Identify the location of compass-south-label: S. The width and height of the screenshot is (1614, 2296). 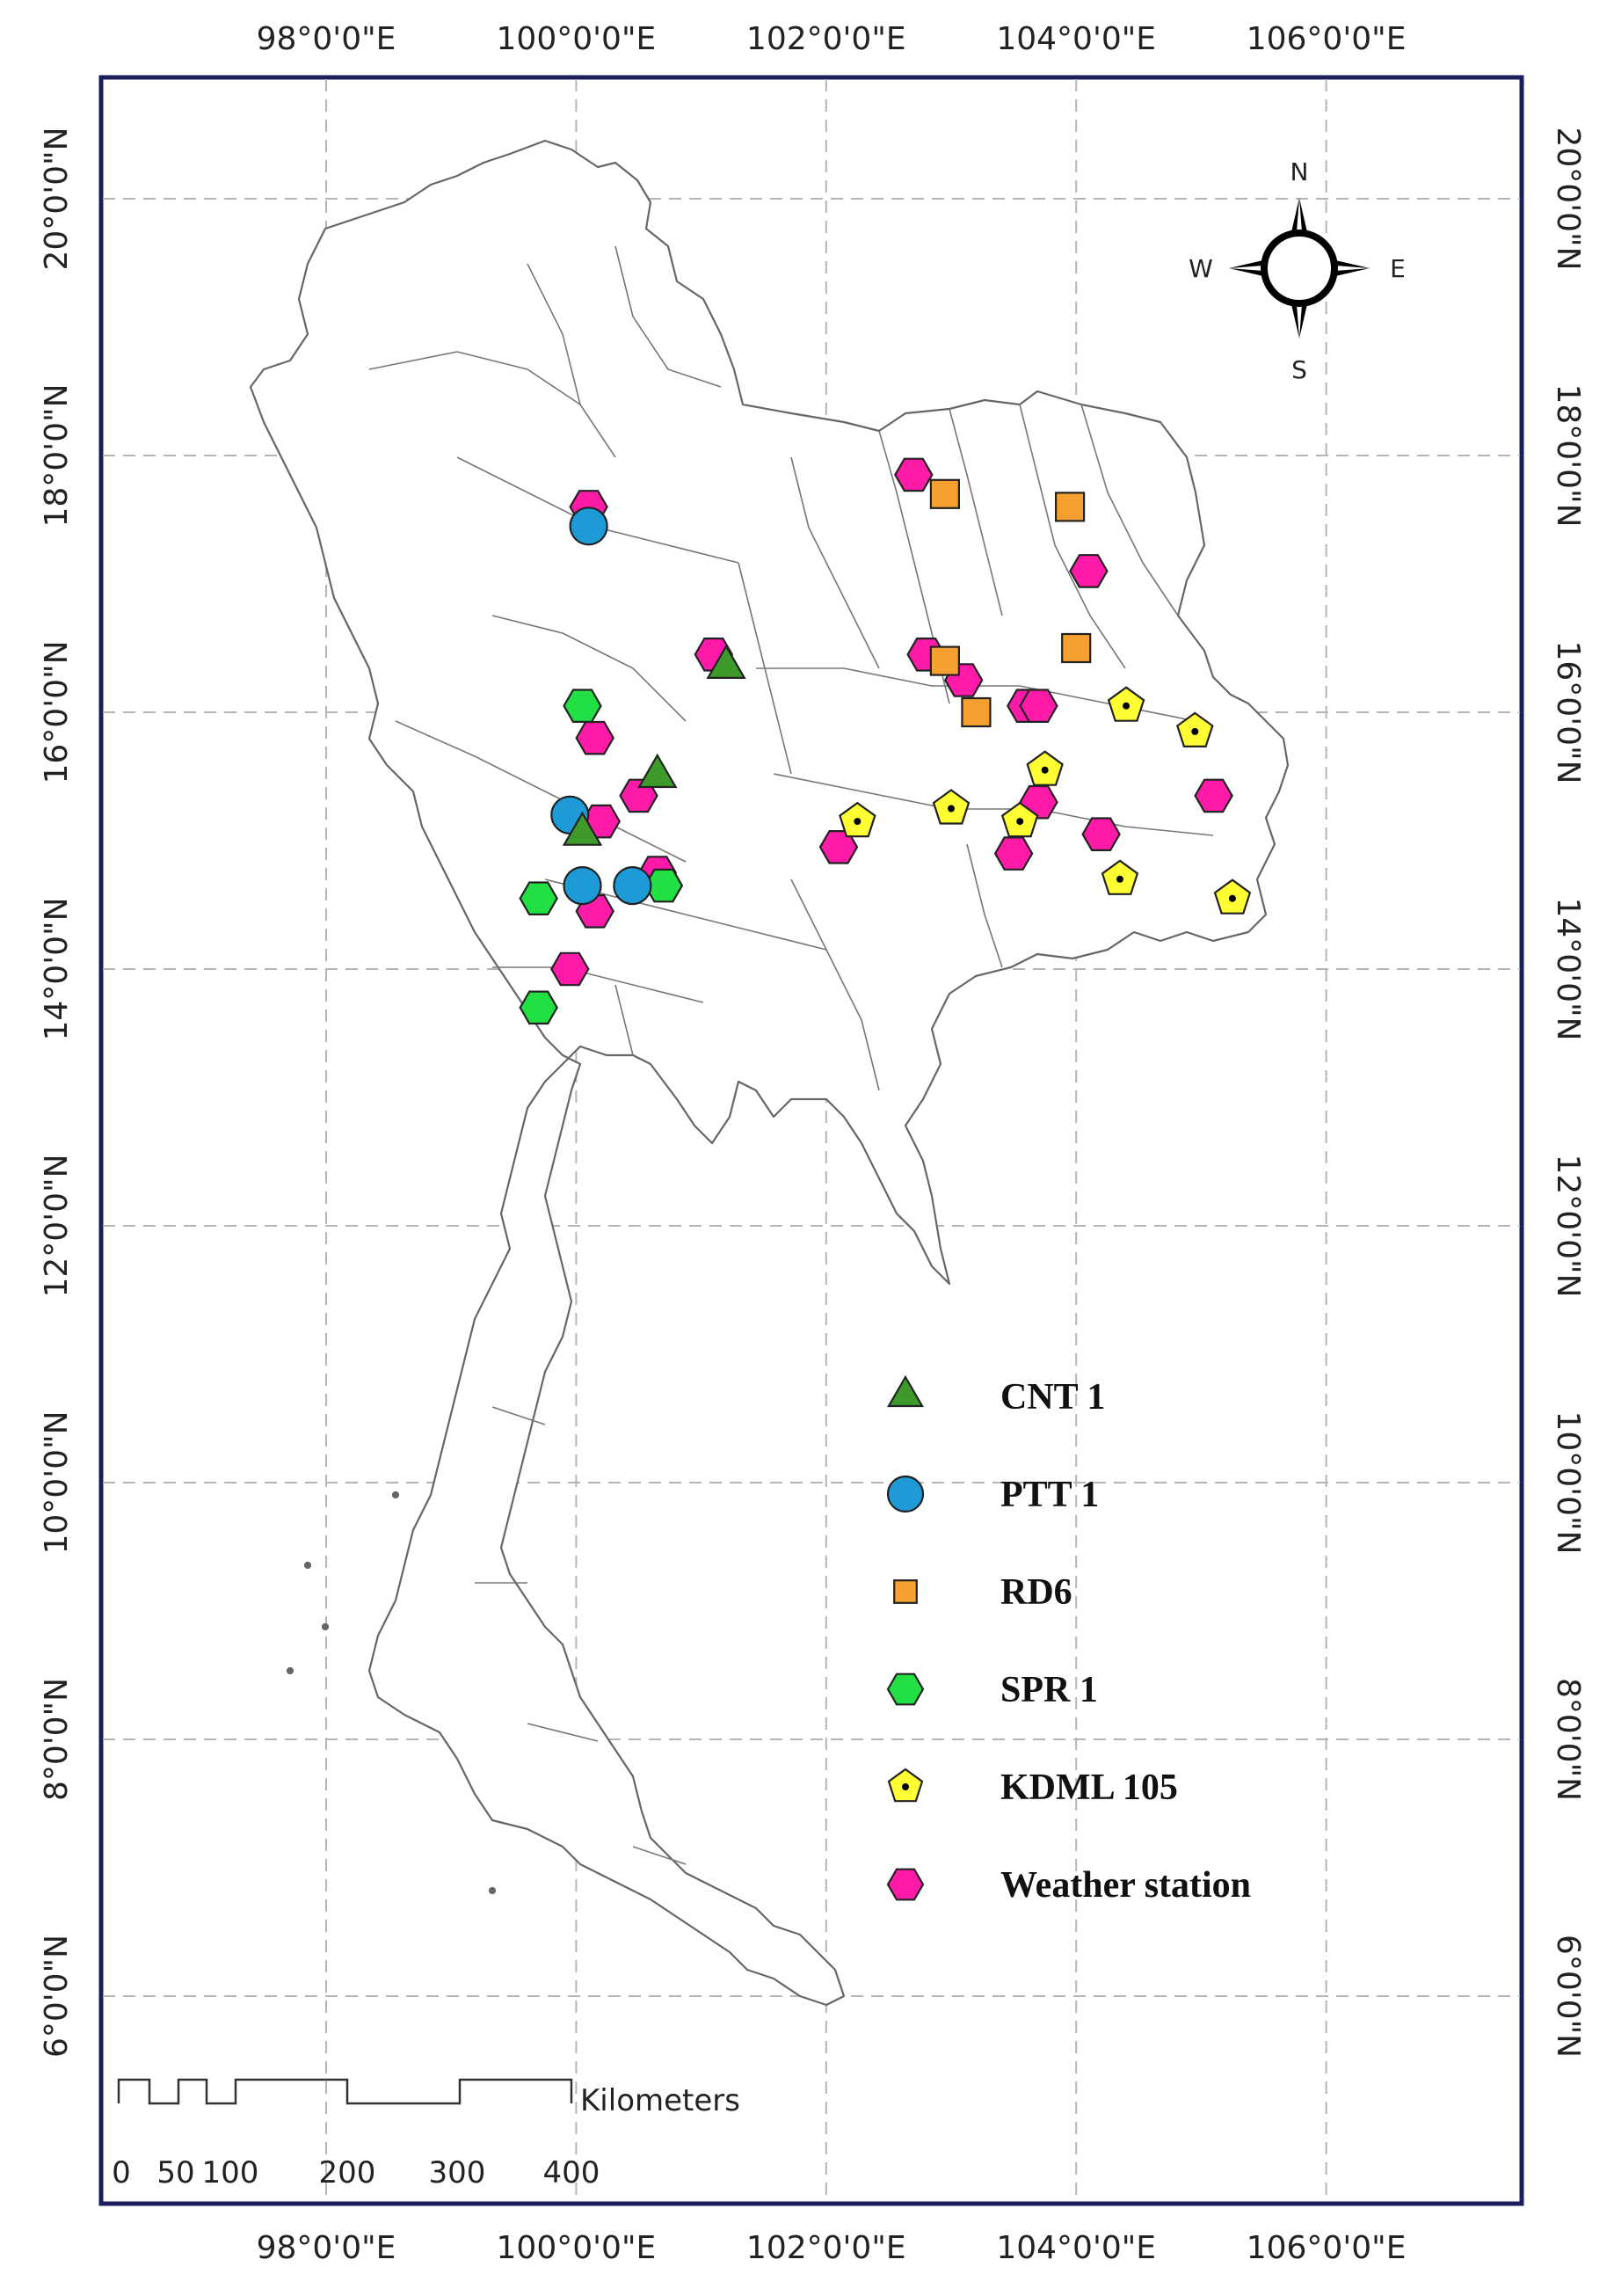
(1299, 369).